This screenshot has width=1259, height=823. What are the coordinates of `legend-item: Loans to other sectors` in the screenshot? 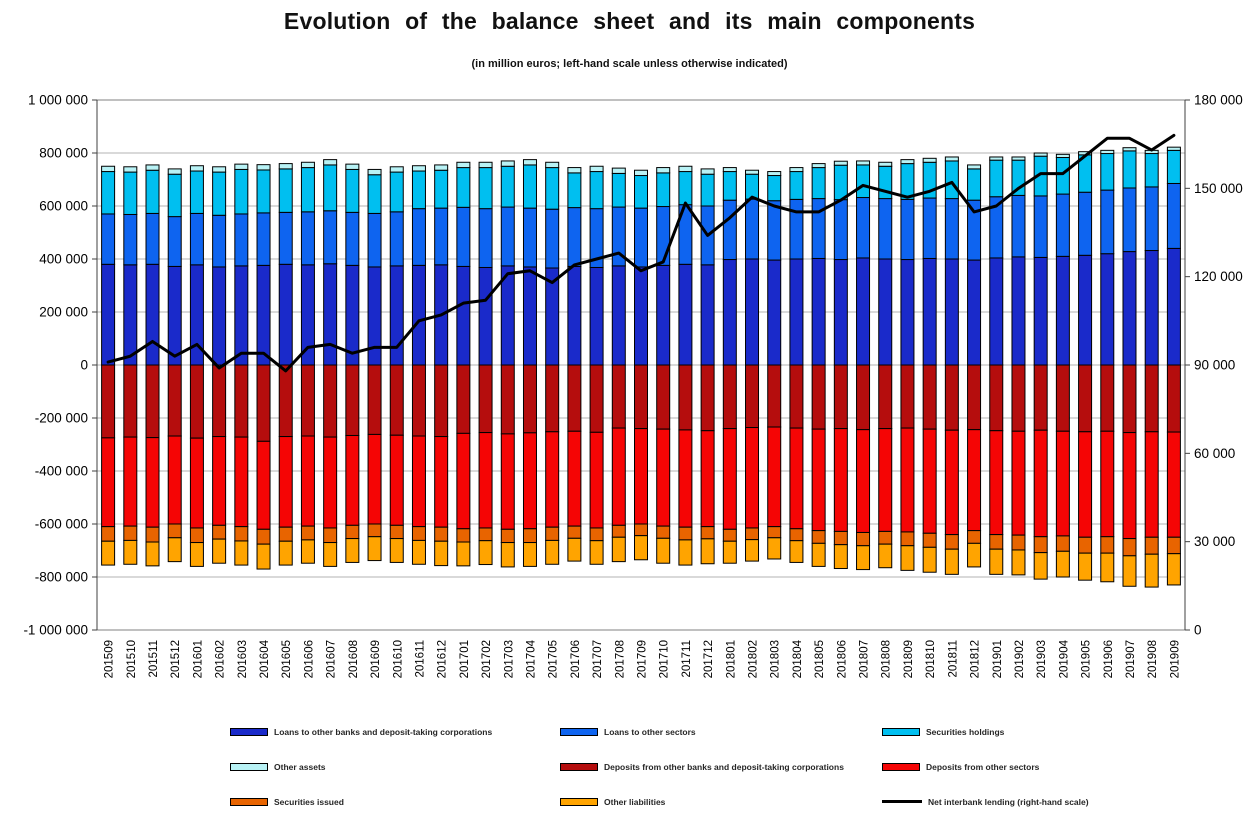 It's located at (721, 731).